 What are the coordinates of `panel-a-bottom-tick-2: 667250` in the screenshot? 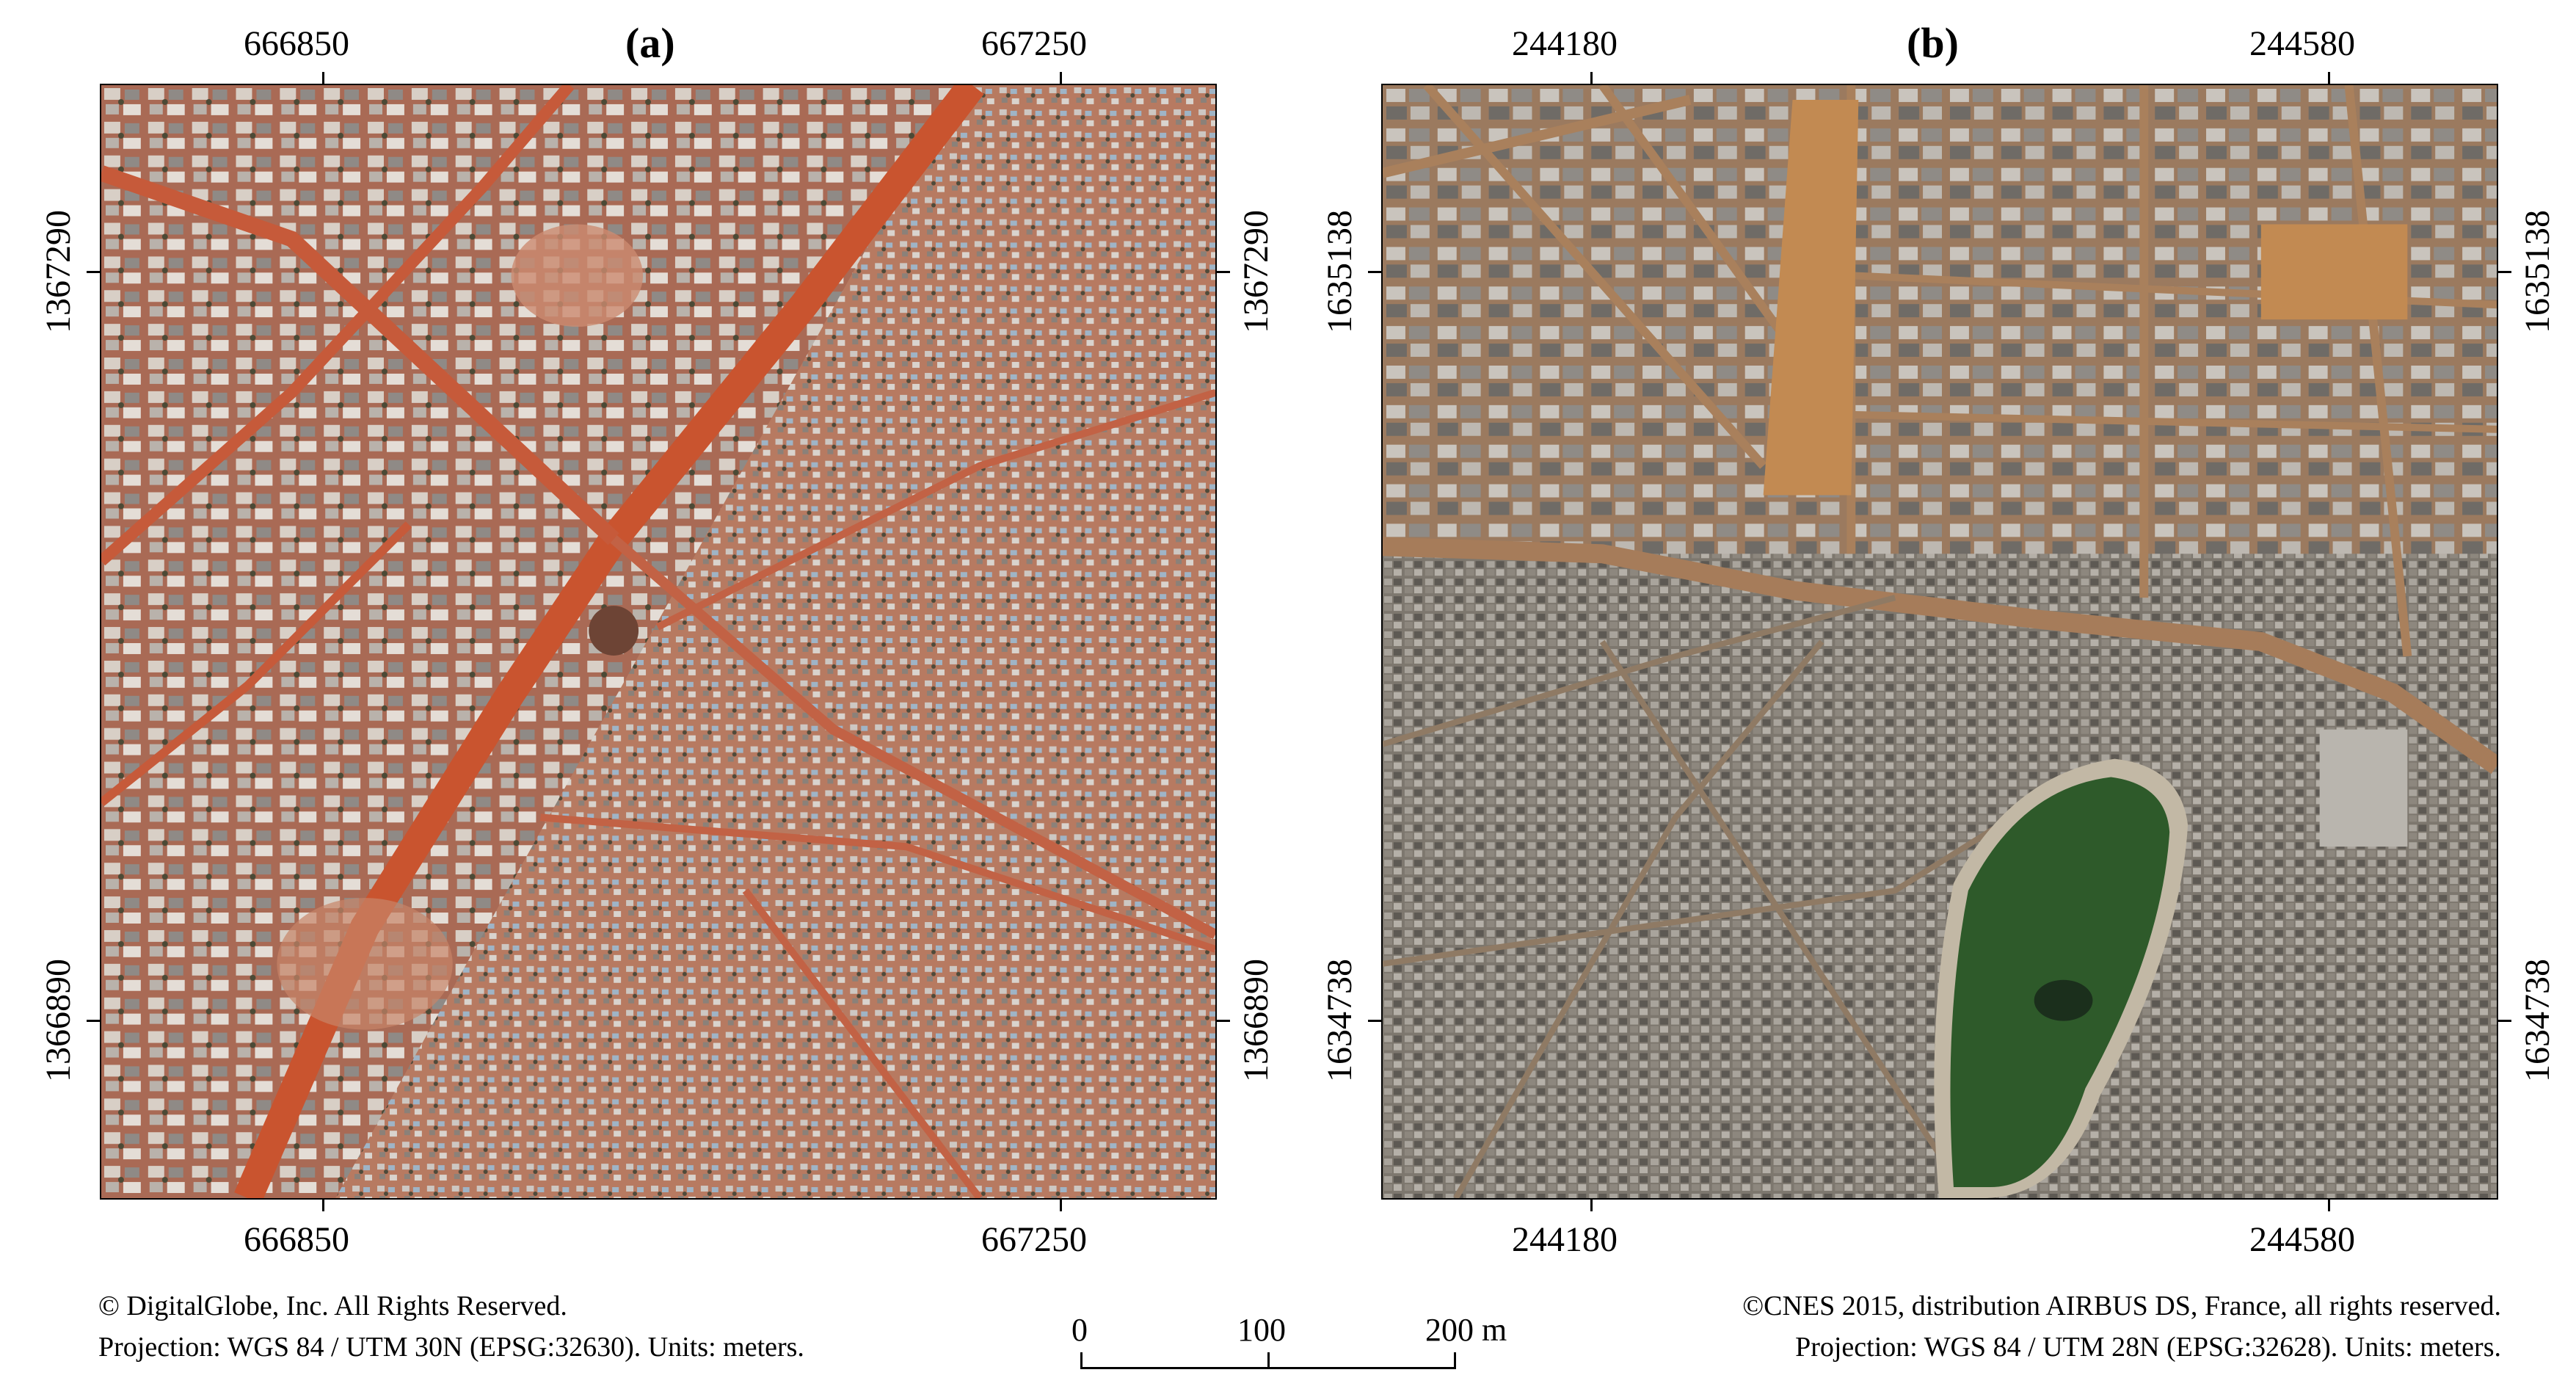 It's located at (1034, 1239).